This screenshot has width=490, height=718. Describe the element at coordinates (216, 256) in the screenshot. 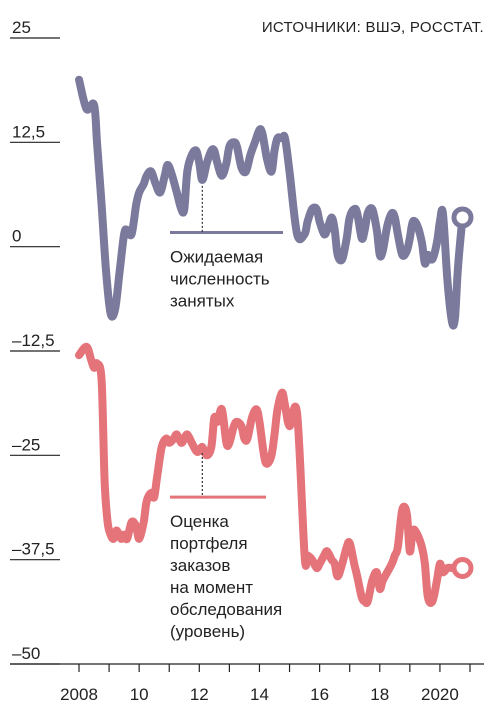

I see `series-label-line: Ожидаемая` at that location.